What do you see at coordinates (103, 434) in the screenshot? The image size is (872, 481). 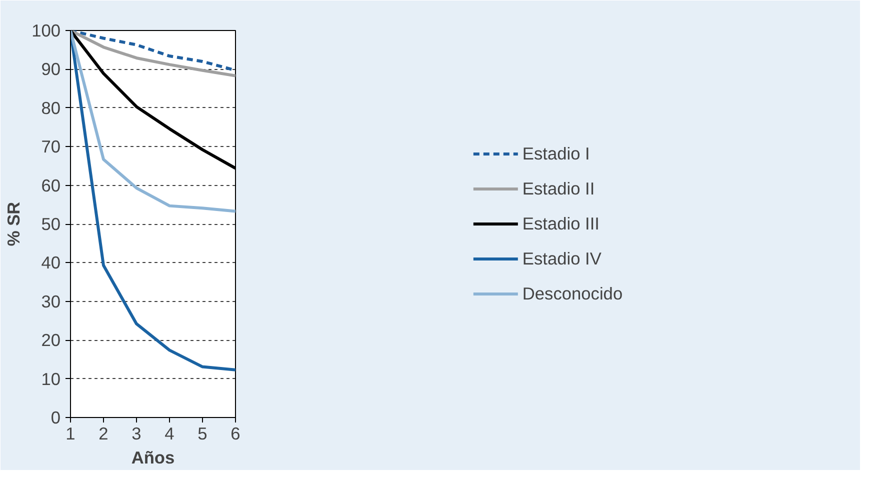 I see `x-tick-label: 2` at bounding box center [103, 434].